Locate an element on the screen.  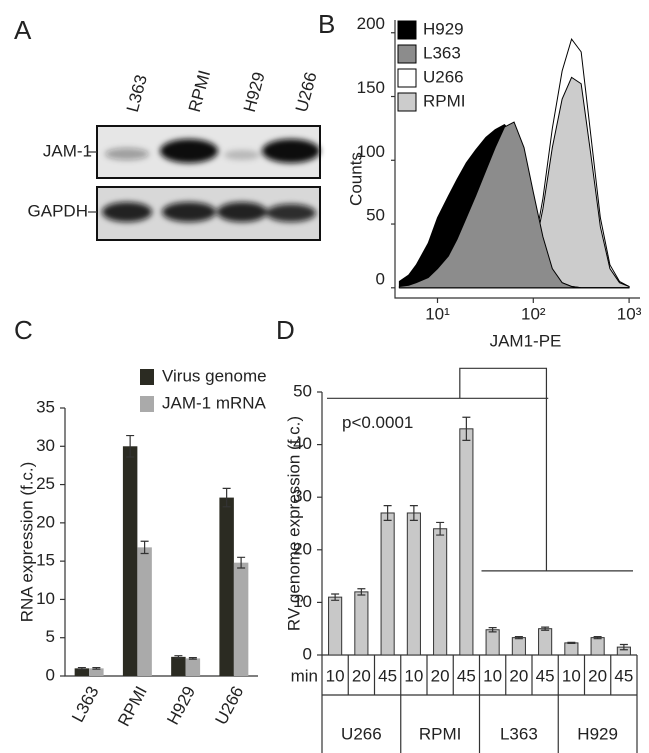
x-tick-label: H929 is located at coordinates (181, 705).